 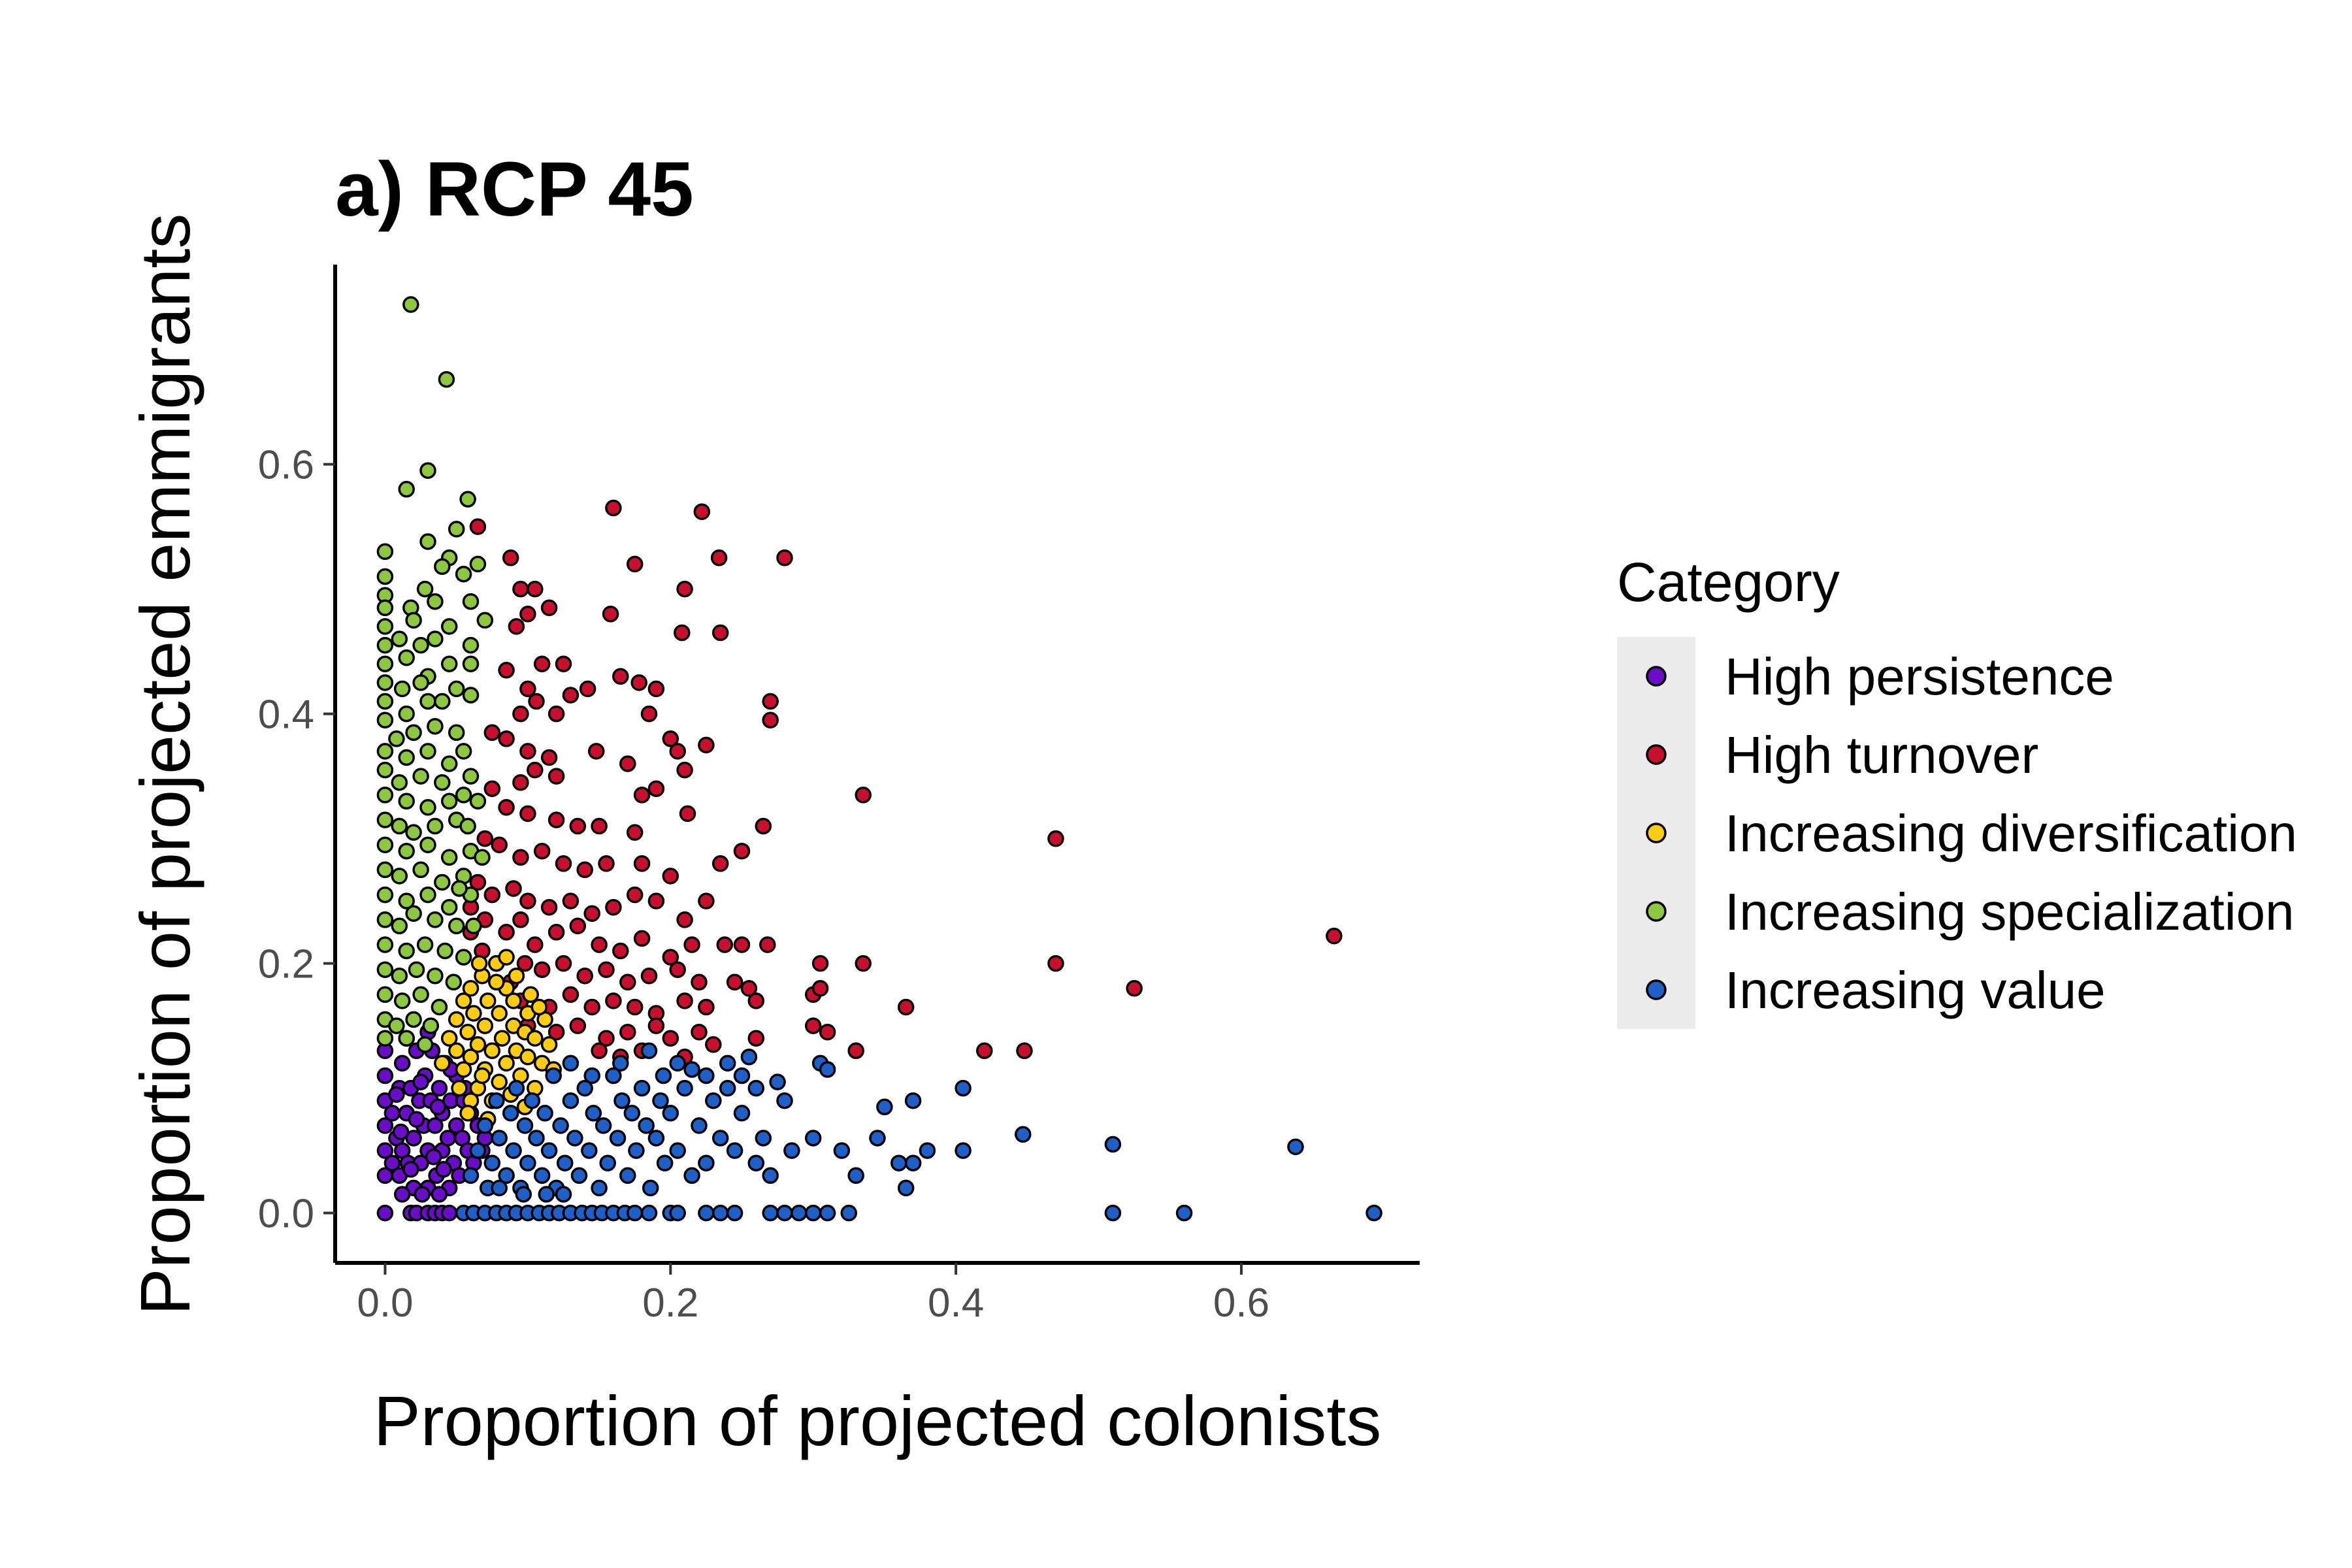 I want to click on legend-label: Increasing specialization, so click(x=2010, y=912).